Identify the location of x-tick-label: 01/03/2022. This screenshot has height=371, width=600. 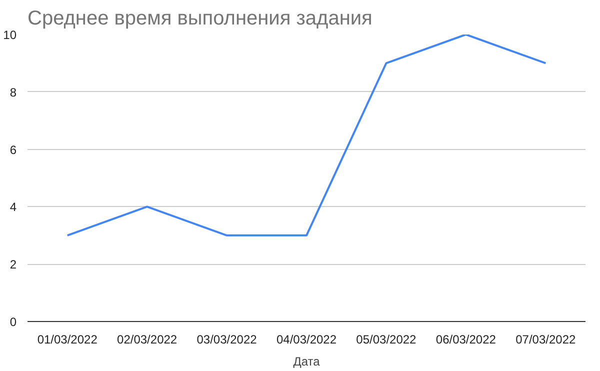
(67, 339).